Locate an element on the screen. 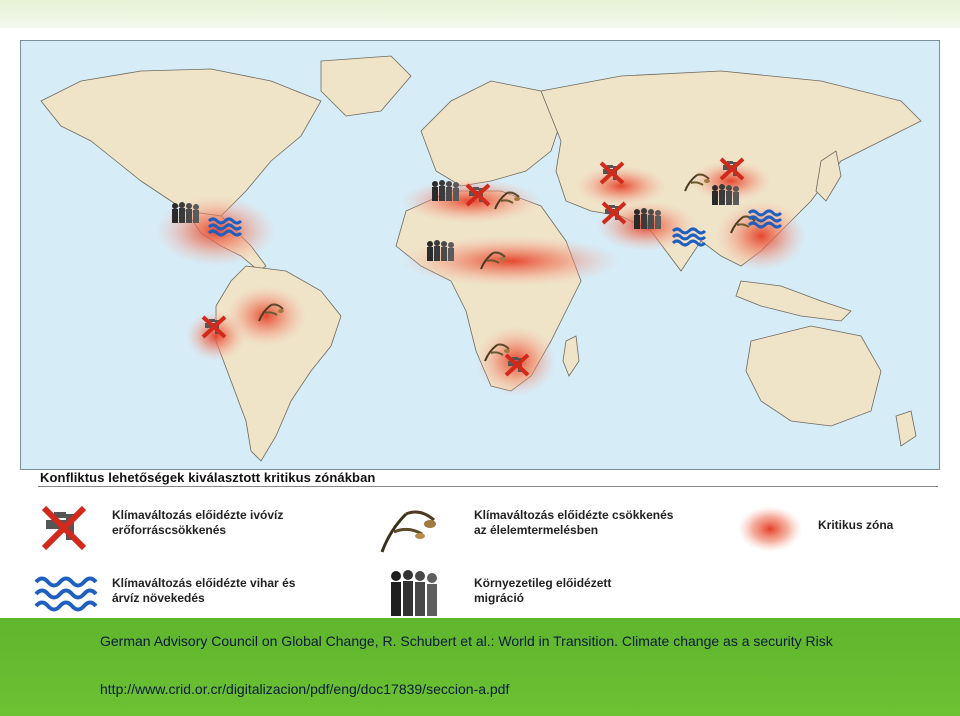  critical-zone-icon is located at coordinates (770, 529).